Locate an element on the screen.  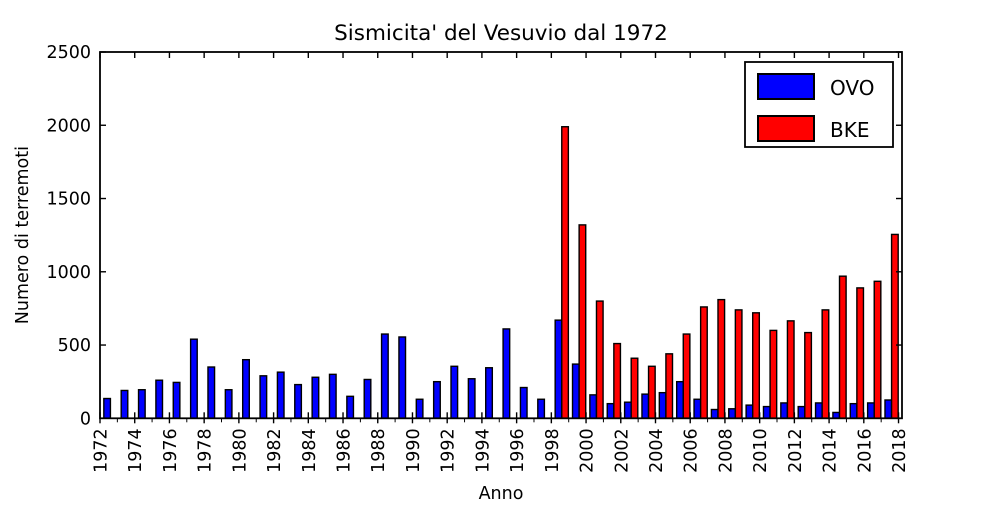
bar-ovo-1996 is located at coordinates (506, 374).